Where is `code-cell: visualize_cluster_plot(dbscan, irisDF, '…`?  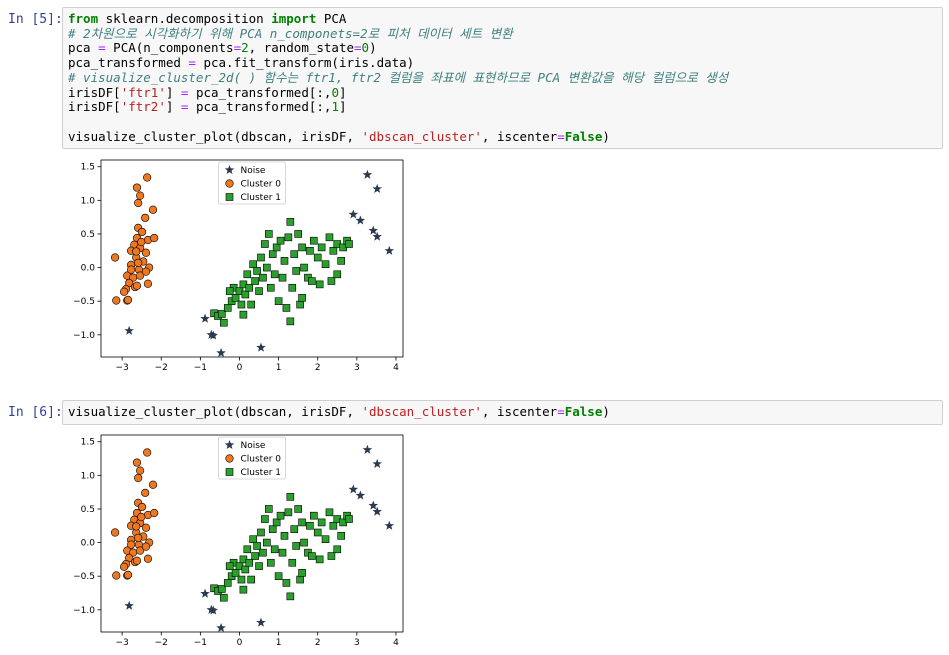 code-cell: visualize_cluster_plot(dbscan, irisDF, '… is located at coordinates (502, 412).